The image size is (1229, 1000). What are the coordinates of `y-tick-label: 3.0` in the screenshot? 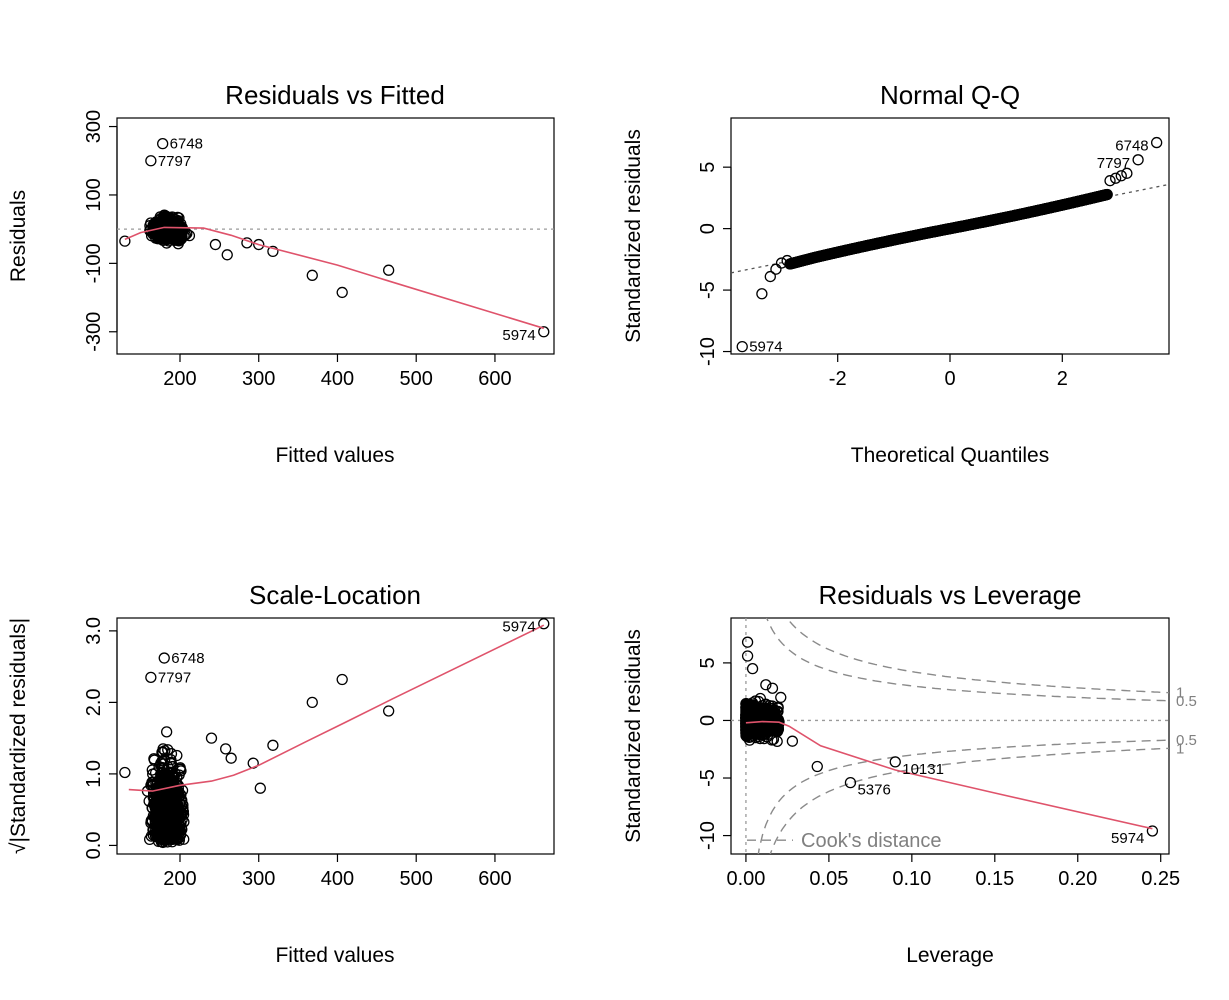 It's located at (94, 631).